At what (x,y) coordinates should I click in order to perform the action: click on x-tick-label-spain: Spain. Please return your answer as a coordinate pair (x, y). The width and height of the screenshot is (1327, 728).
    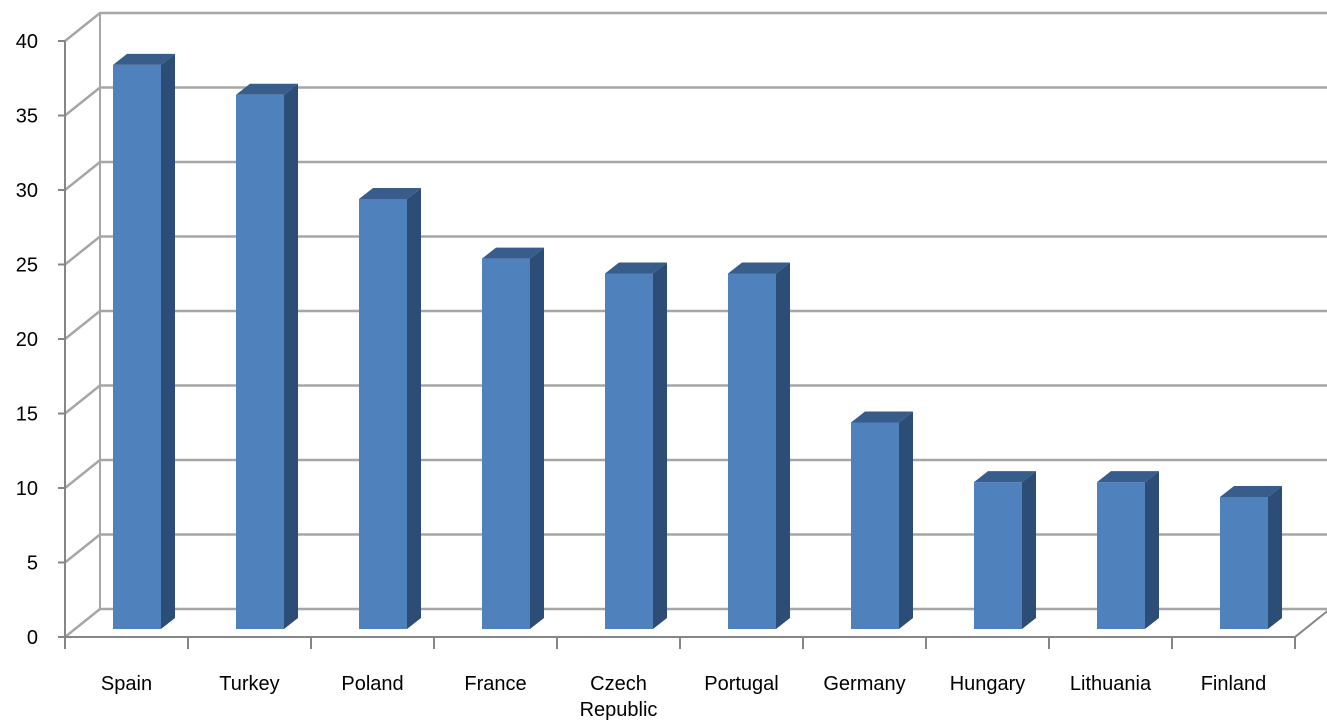
    Looking at the image, I should click on (126, 684).